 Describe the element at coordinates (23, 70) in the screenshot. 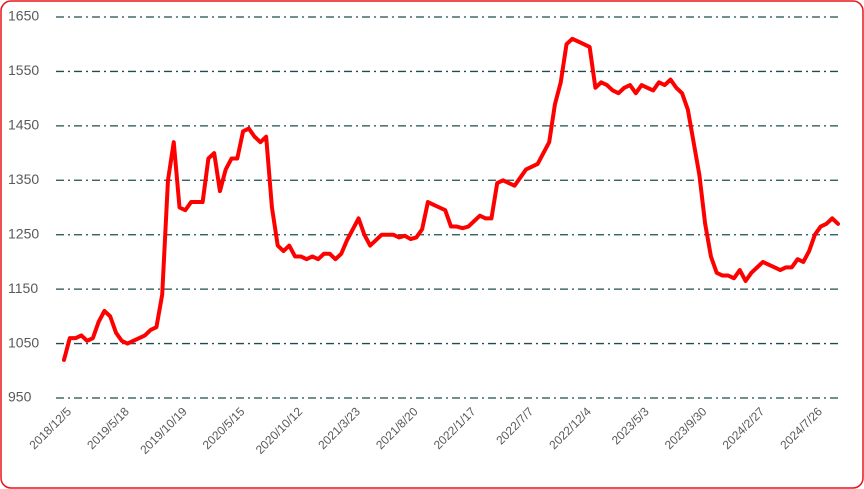

I see `y-tick-label: 1550` at that location.